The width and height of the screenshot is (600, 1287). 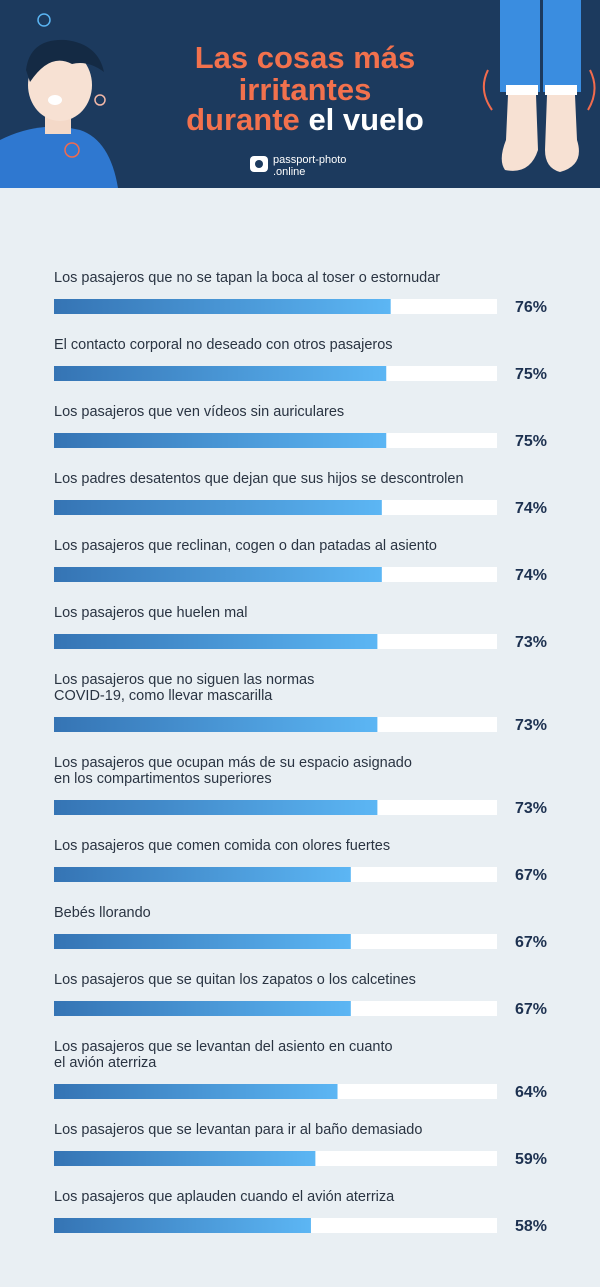 I want to click on logo: passport-photo .online, so click(x=298, y=166).